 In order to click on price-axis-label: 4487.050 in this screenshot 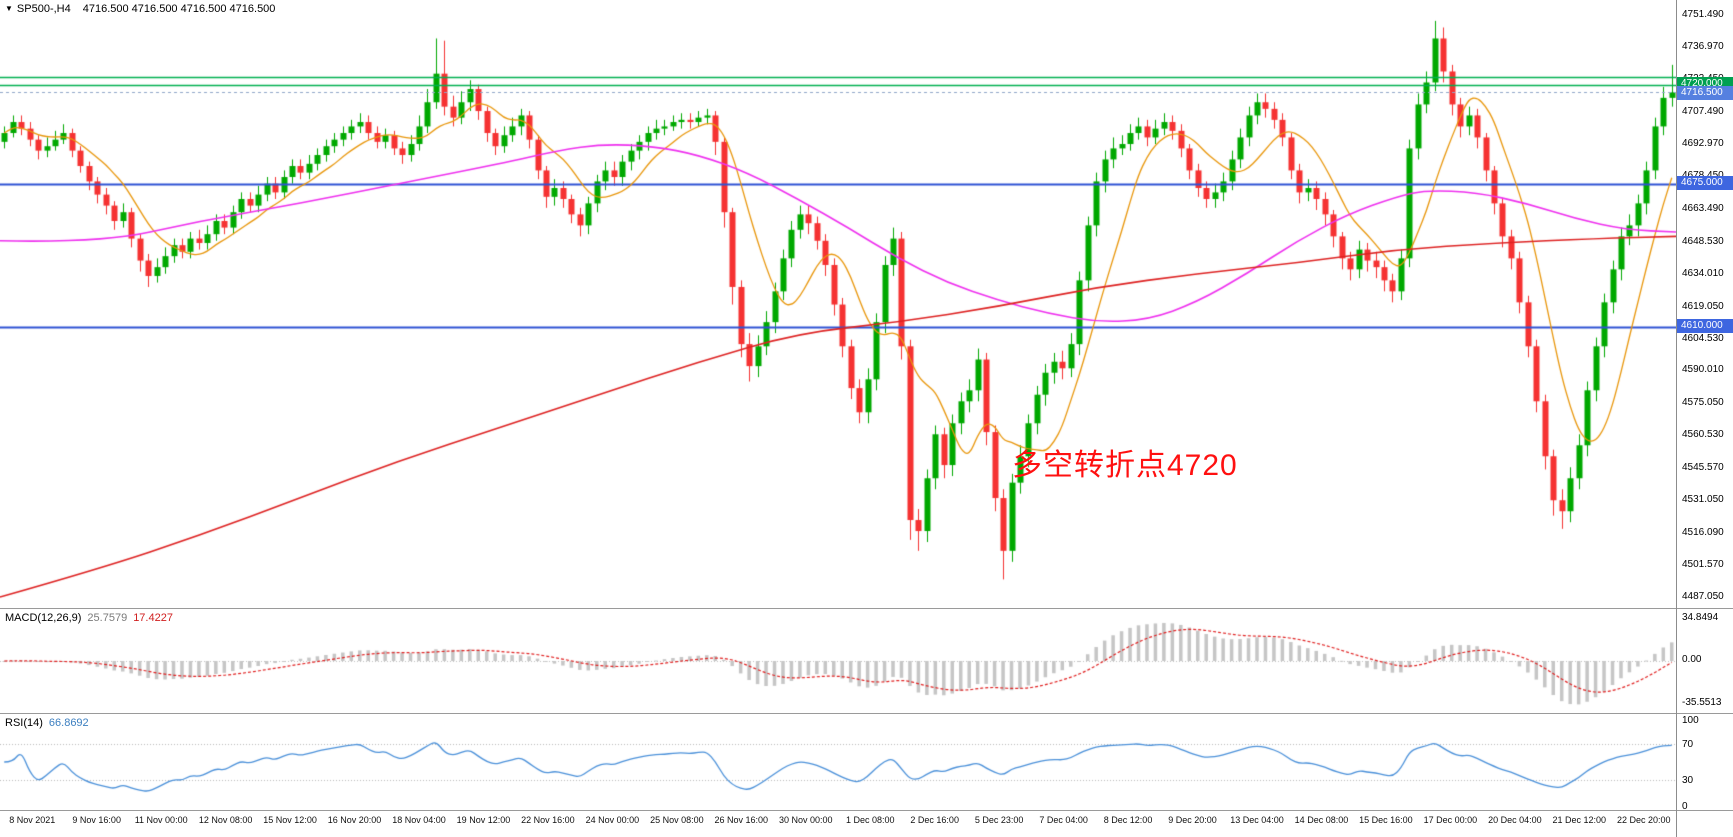, I will do `click(1703, 596)`.